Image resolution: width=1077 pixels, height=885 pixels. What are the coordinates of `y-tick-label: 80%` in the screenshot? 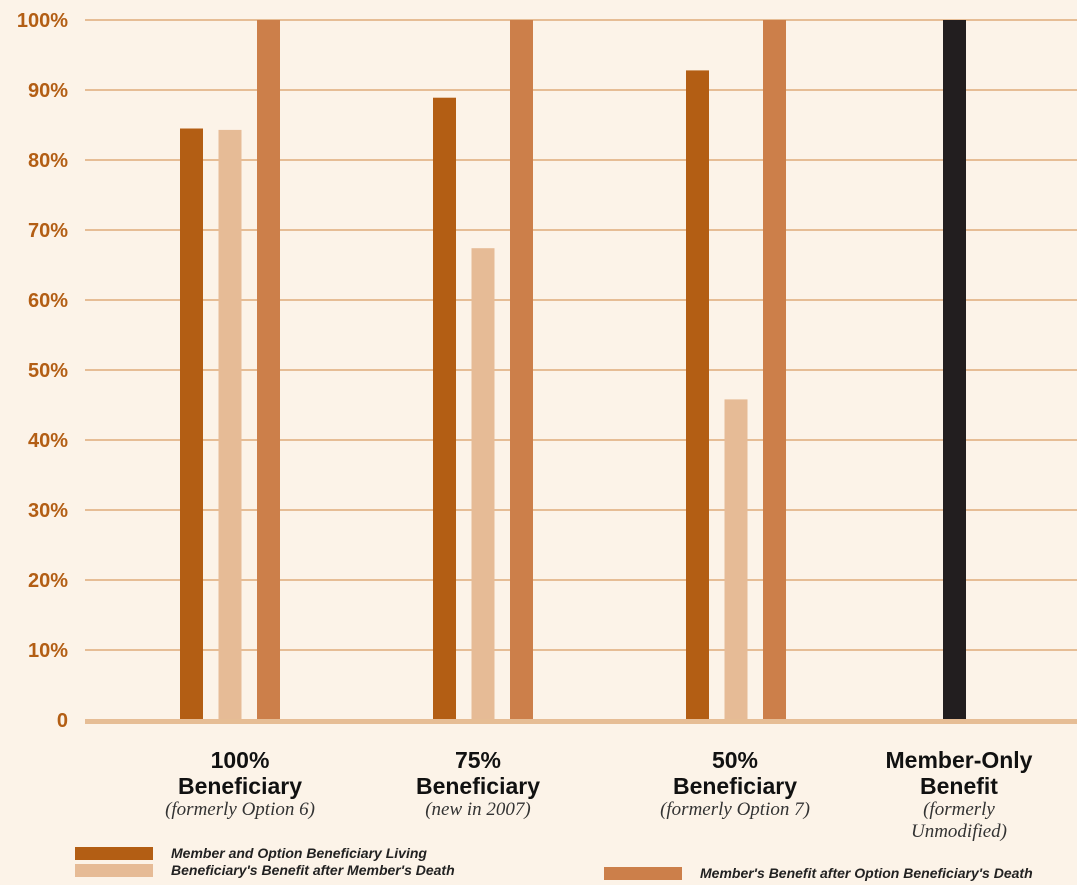 It's located at (48, 161).